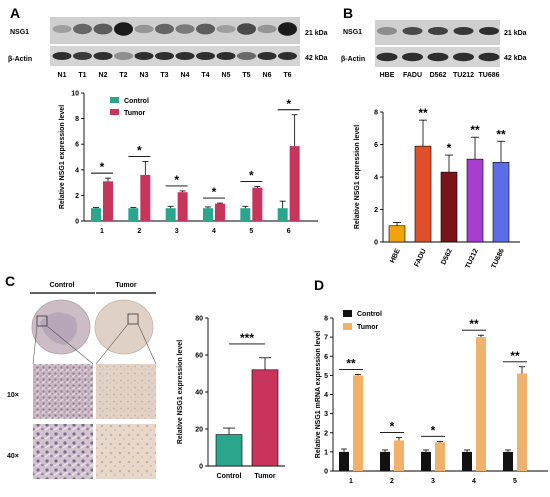  I want to click on blot-a-size-protein: 21 kDa, so click(316, 33).